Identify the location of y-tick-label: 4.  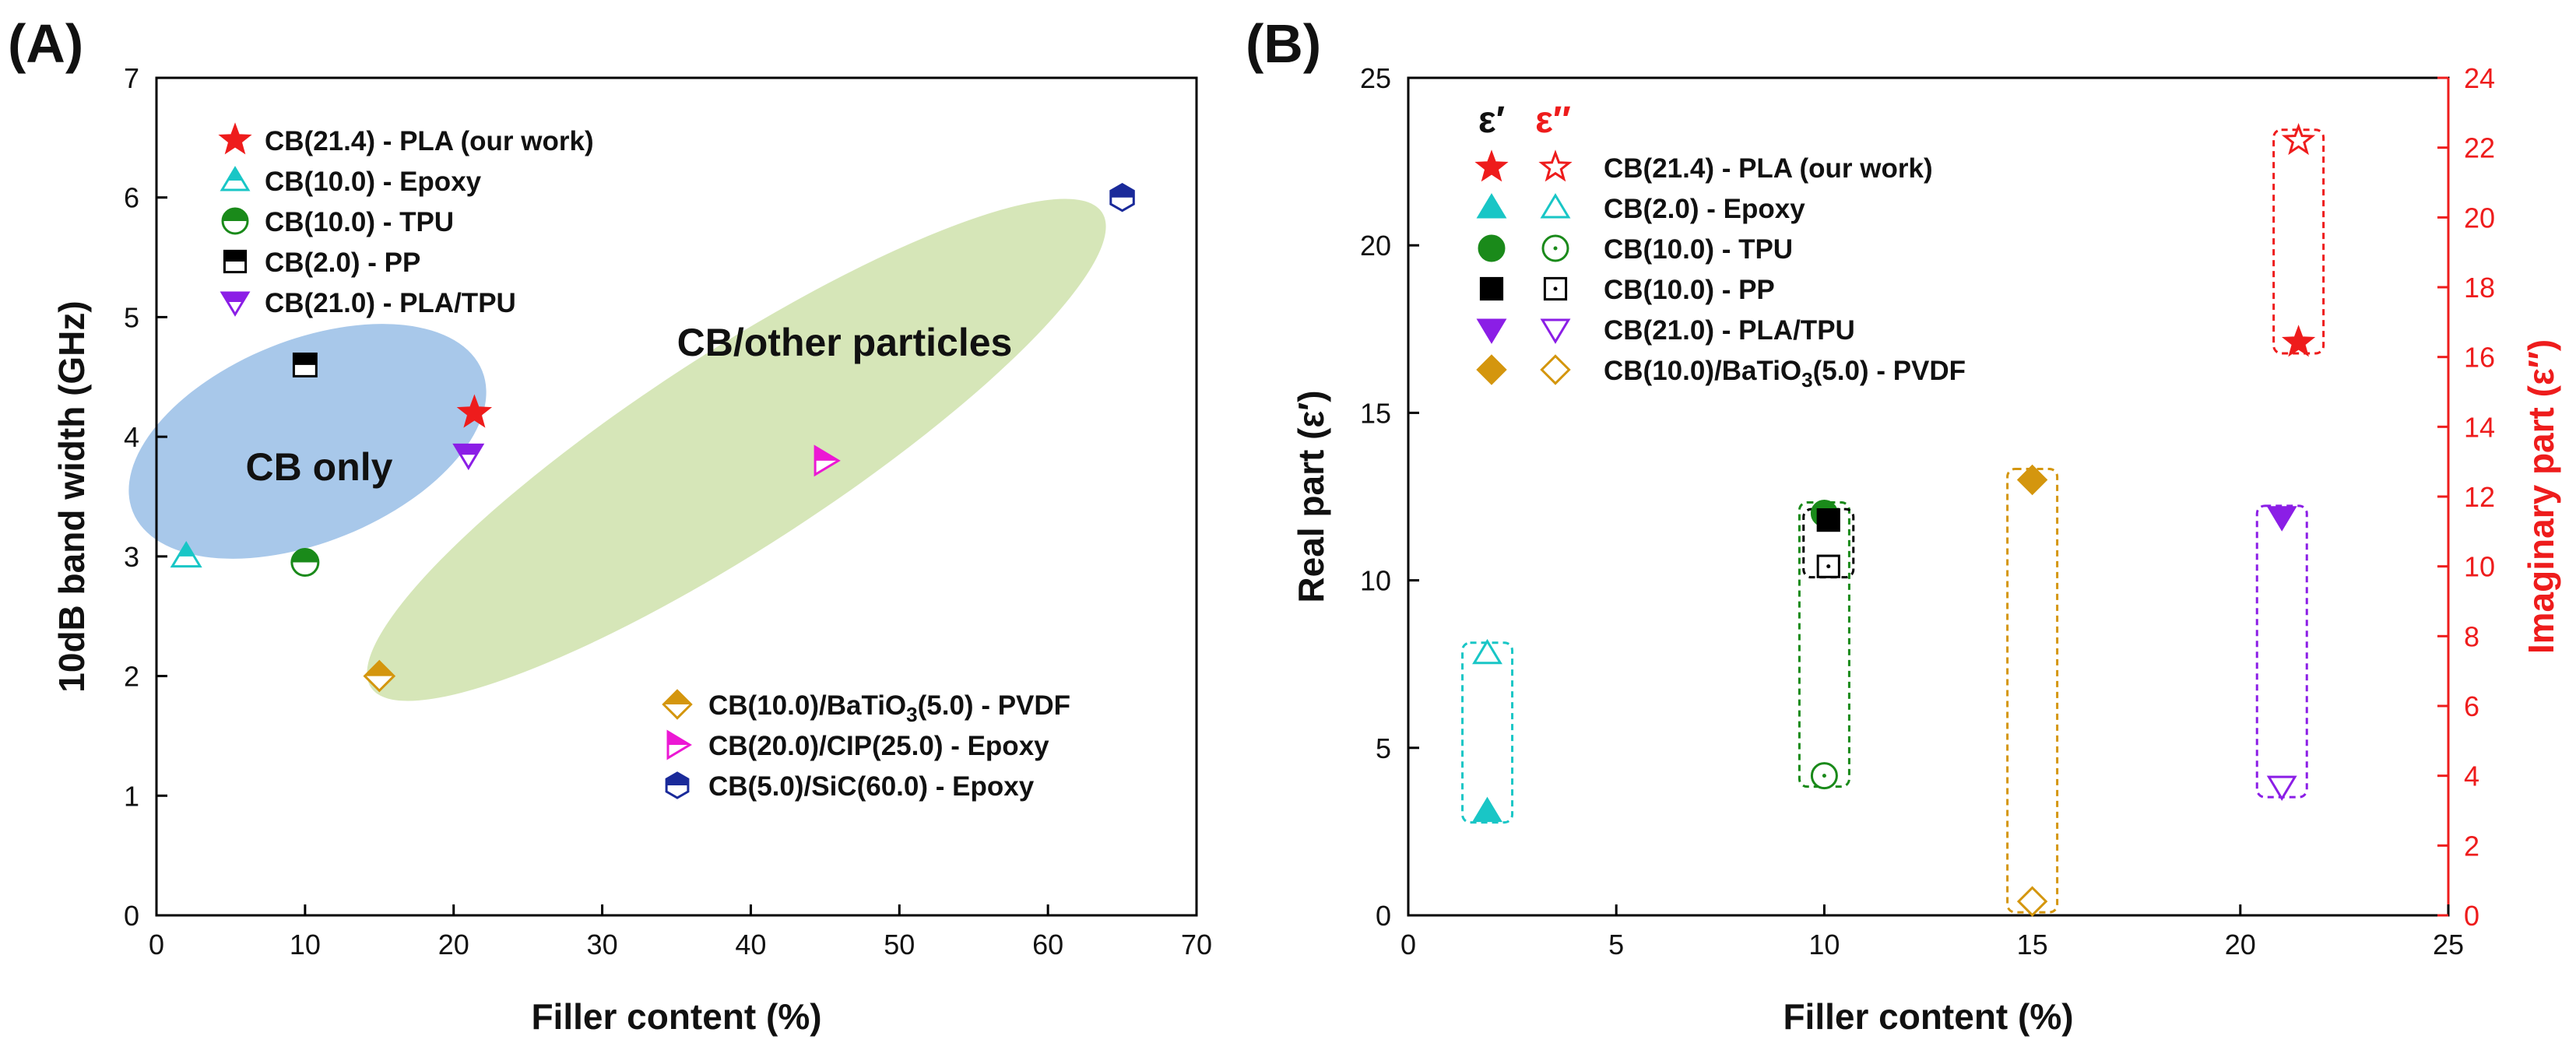
(131, 437).